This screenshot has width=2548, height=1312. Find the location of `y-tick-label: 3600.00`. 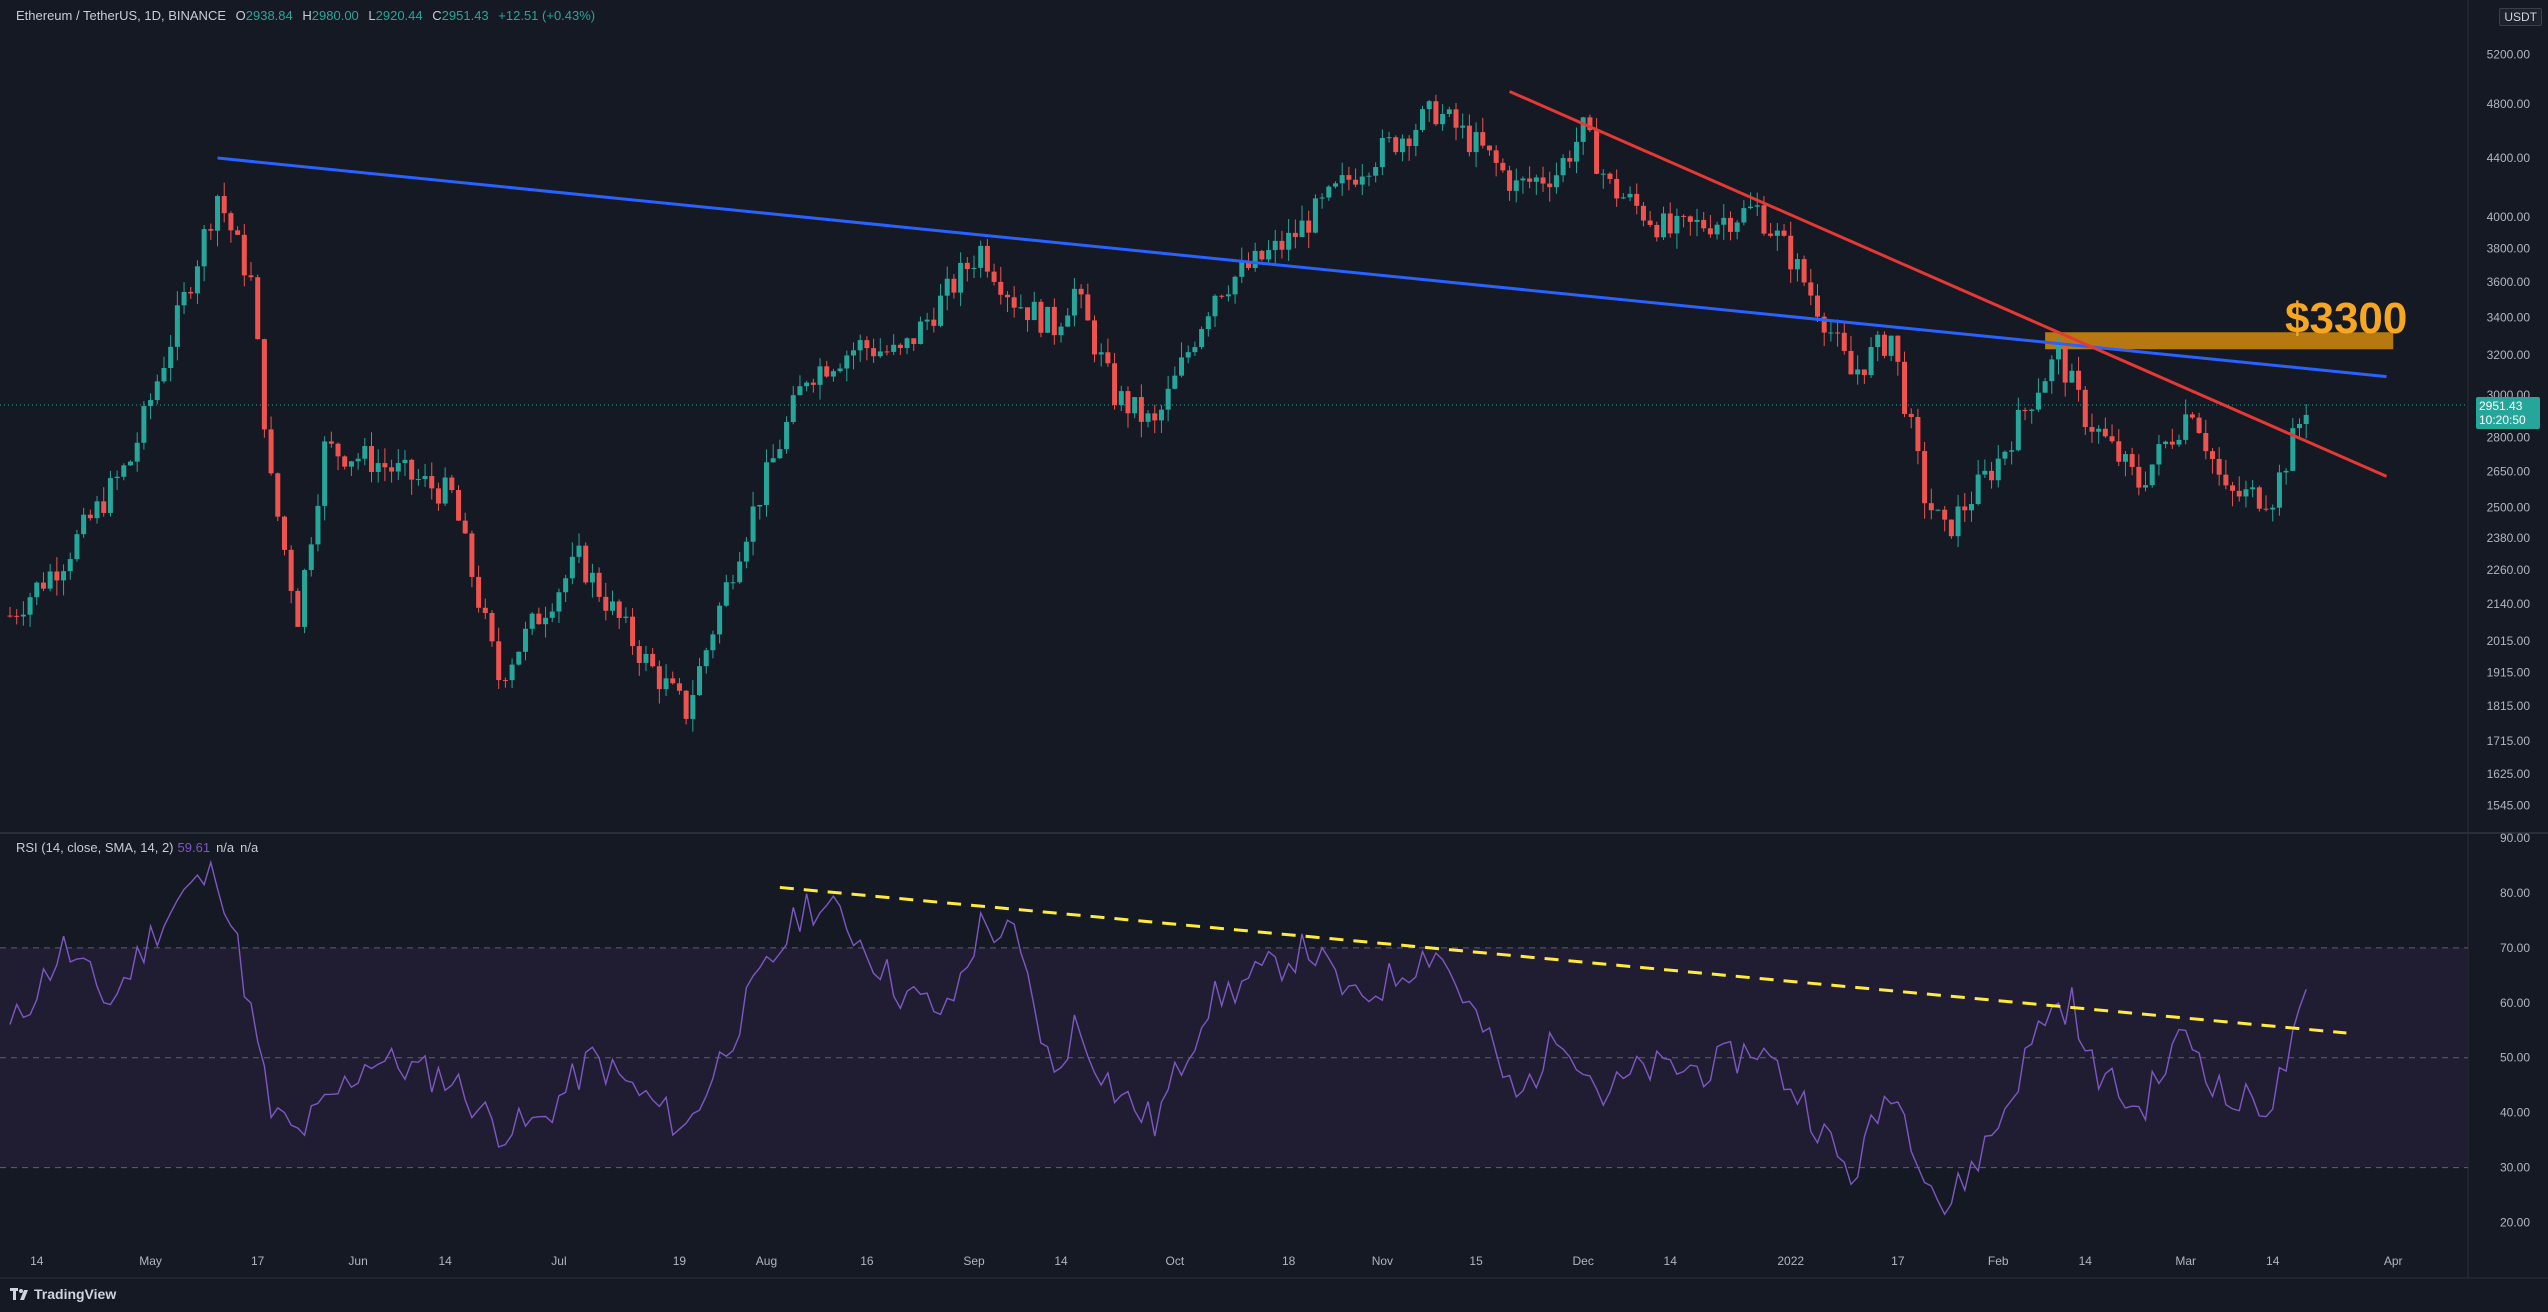

y-tick-label: 3600.00 is located at coordinates (2509, 282).